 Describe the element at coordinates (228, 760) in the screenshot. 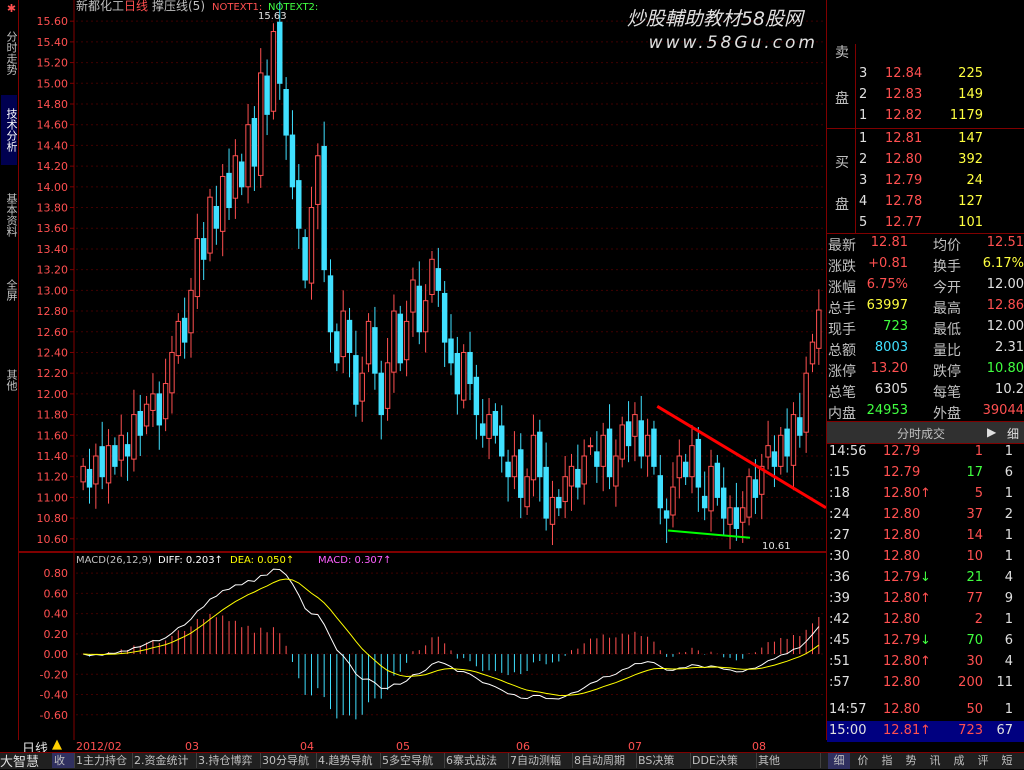

I see `toolbar-tab: 3.持仓博弈` at that location.